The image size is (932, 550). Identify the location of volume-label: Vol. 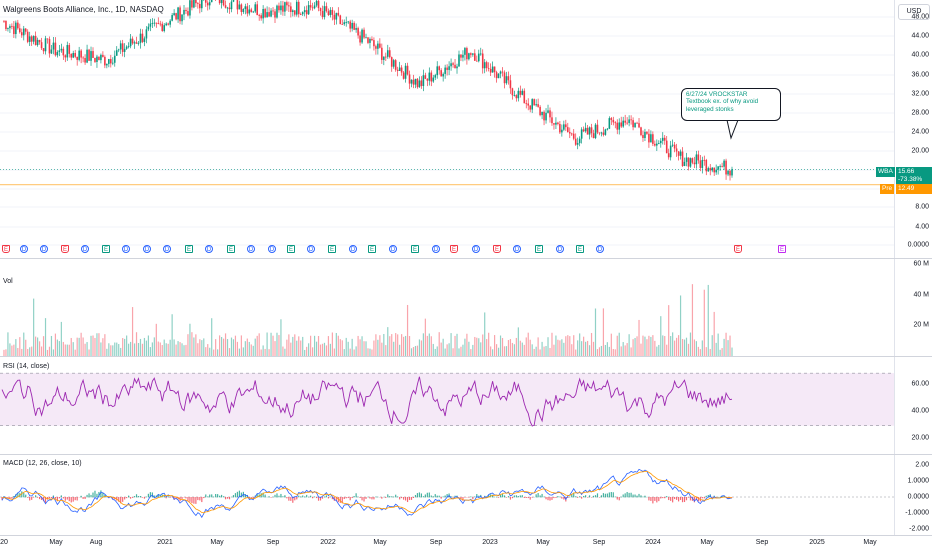
(8, 281).